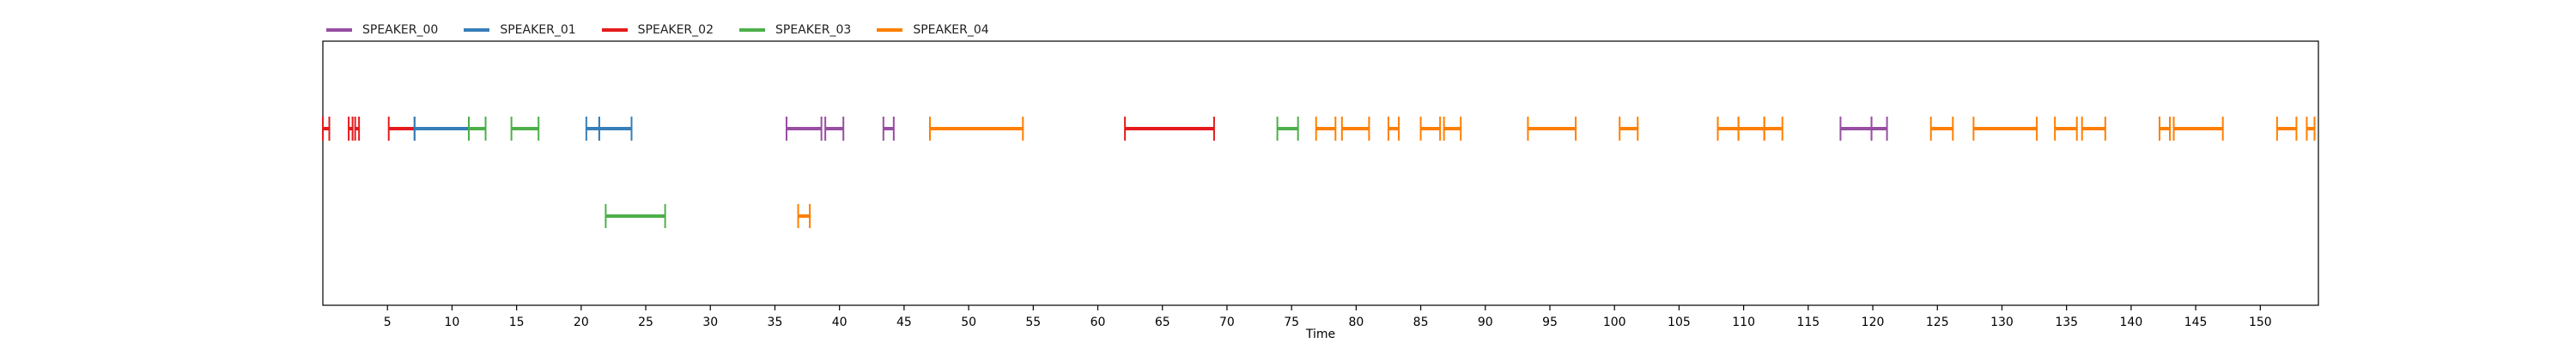 The height and width of the screenshot is (343, 2576). What do you see at coordinates (1485, 322) in the screenshot?
I see `x-tick-label: 90` at bounding box center [1485, 322].